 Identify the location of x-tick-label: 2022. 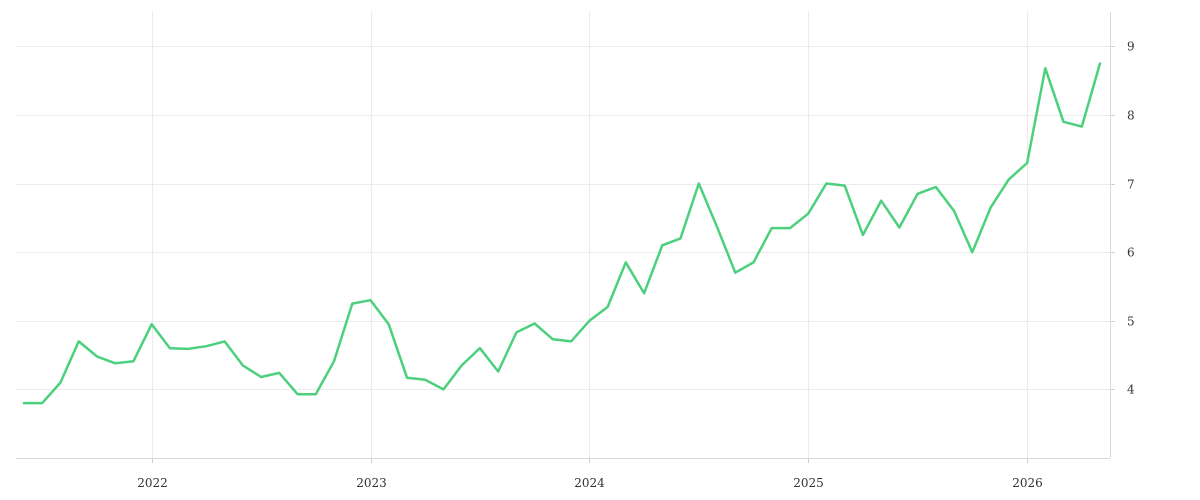
(152, 483).